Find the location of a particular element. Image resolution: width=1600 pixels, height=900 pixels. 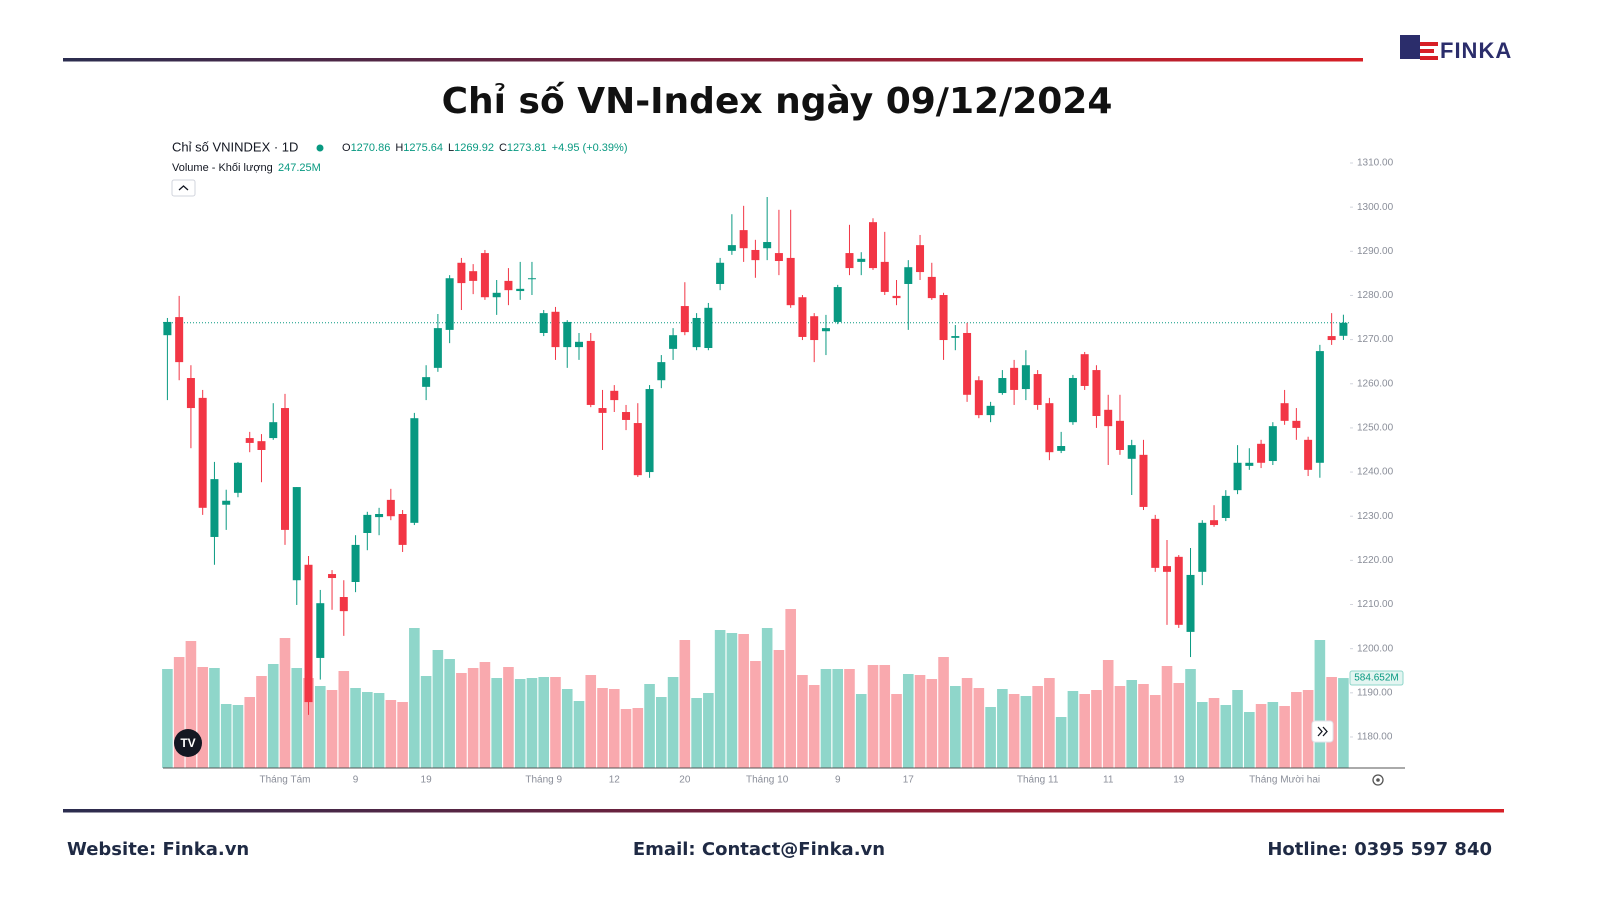

volume-legend-value: 247.25M is located at coordinates (299, 168).